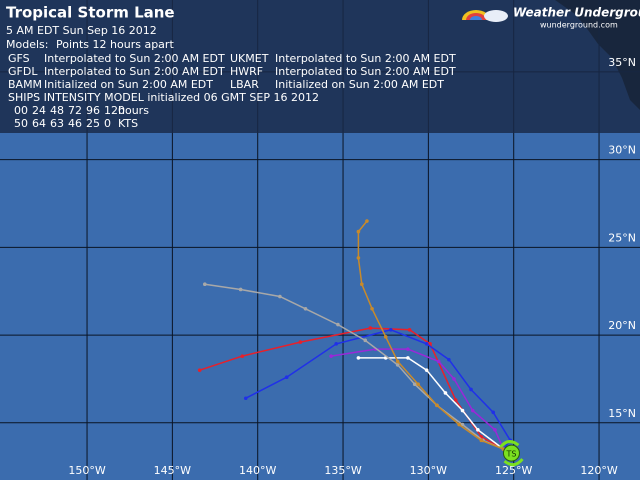 The width and height of the screenshot is (640, 480). What do you see at coordinates (21, 123) in the screenshot?
I see `ships-kts: 50` at bounding box center [21, 123].